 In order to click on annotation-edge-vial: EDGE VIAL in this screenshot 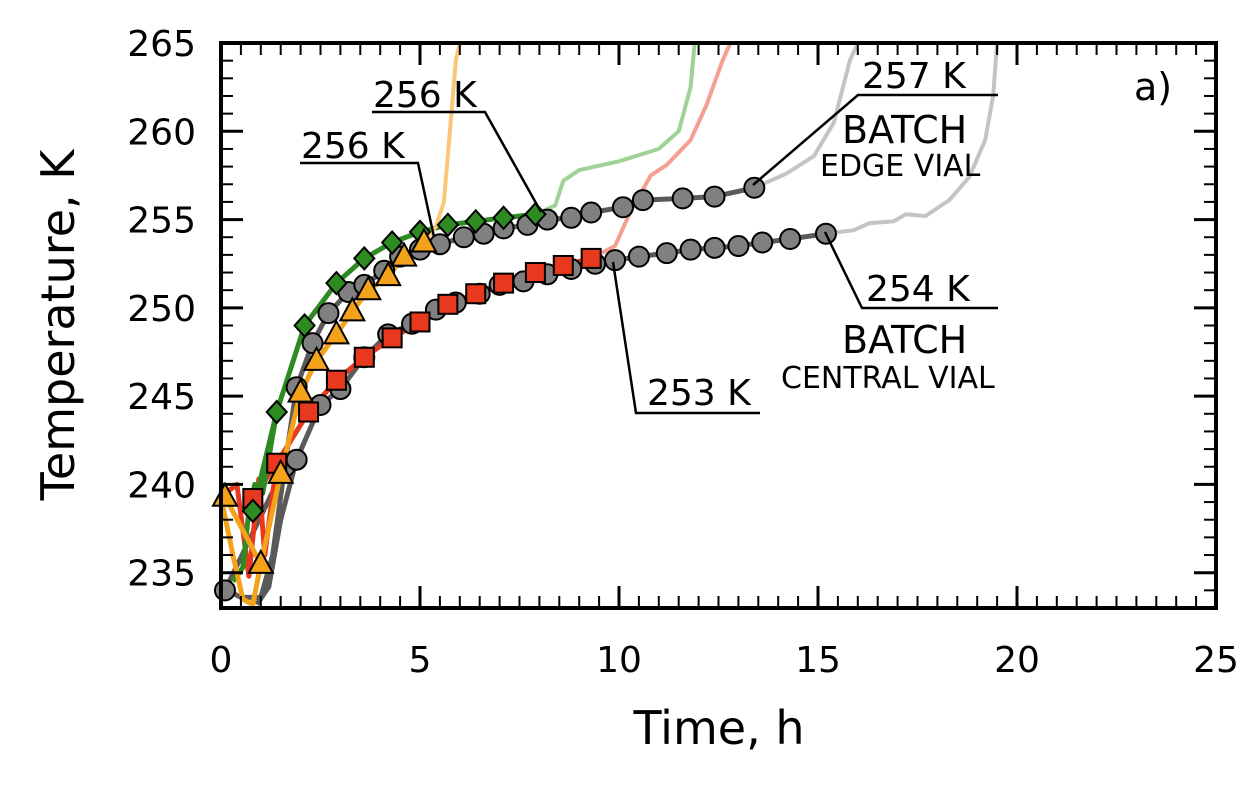, I will do `click(900, 166)`.